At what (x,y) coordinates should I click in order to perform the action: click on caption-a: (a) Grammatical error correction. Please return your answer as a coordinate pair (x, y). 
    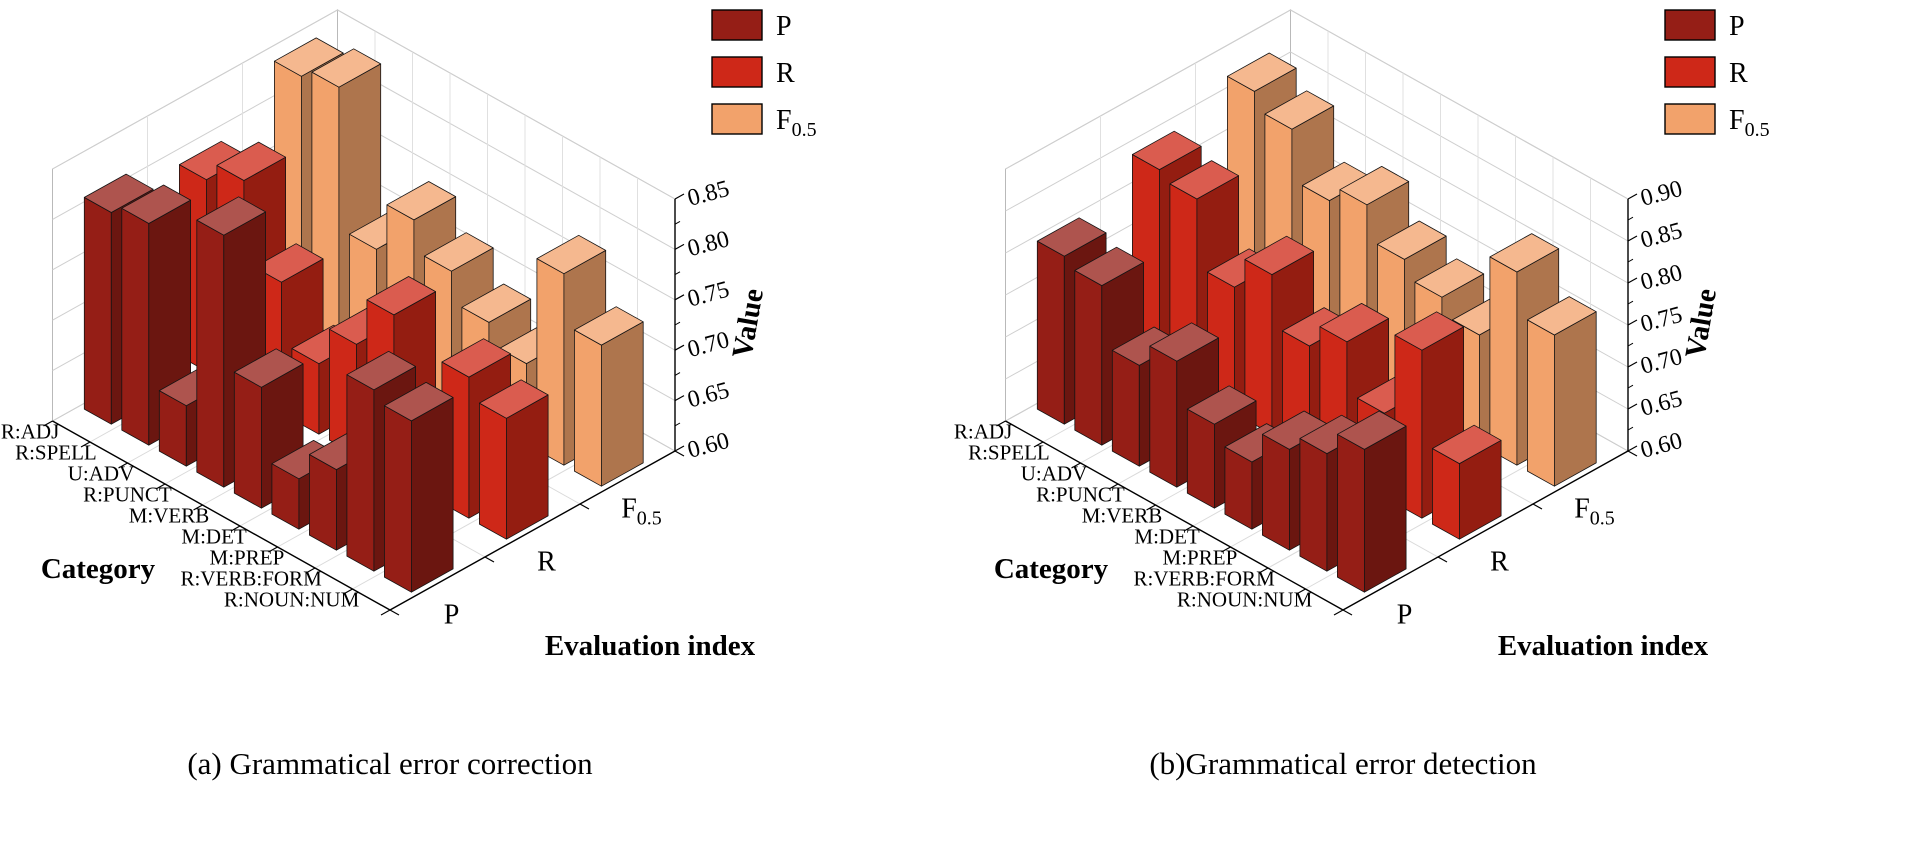
    Looking at the image, I should click on (390, 763).